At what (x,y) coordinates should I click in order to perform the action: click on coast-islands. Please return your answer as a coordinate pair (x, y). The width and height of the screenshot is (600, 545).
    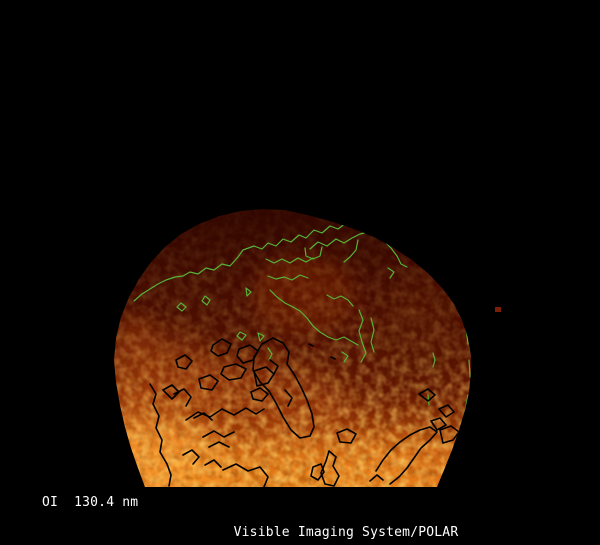
    Looking at the image, I should click on (306, 336).